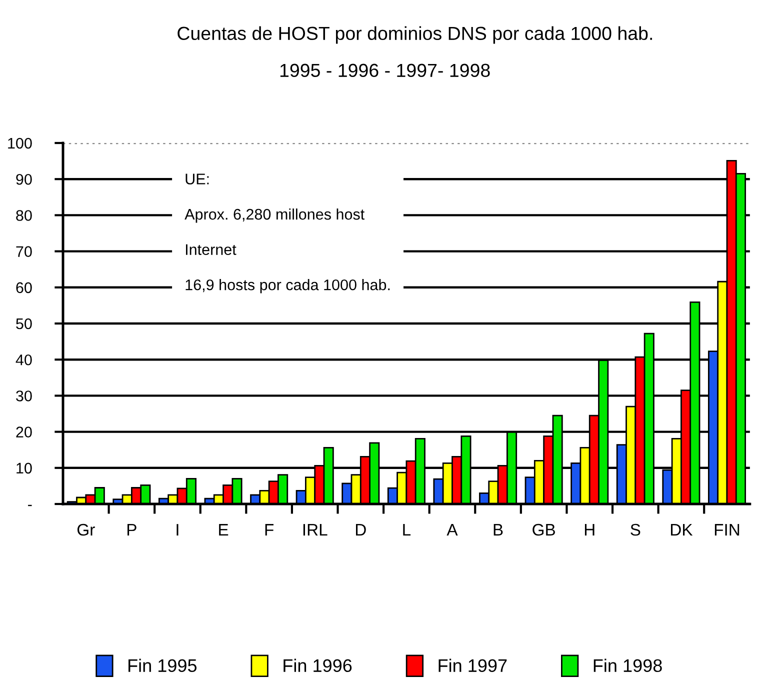 Image resolution: width=759 pixels, height=696 pixels. What do you see at coordinates (269, 530) in the screenshot?
I see `x-tick-label: F` at bounding box center [269, 530].